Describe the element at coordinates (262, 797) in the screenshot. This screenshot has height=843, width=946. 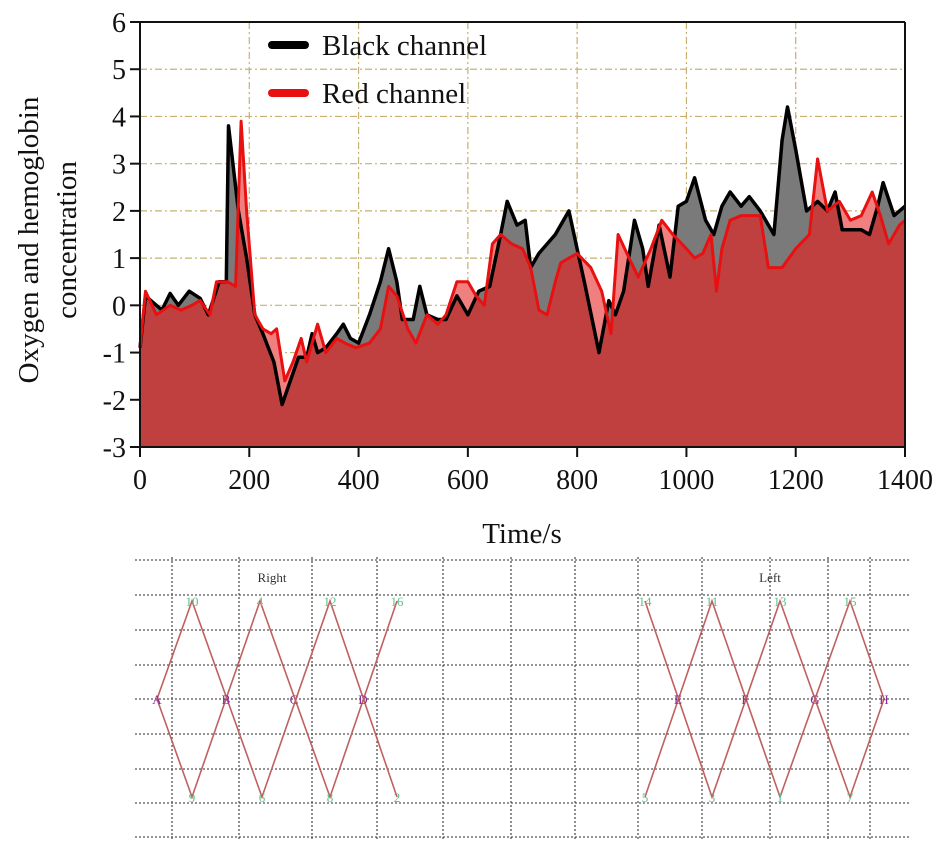
I see `right-bottom-label: 6` at that location.